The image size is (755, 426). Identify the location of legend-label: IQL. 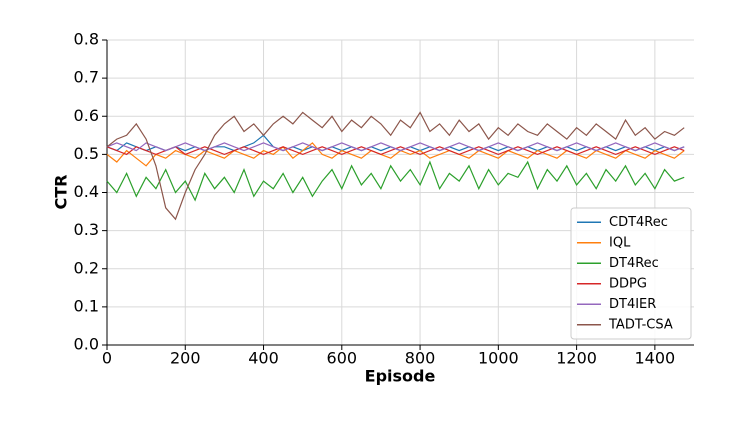
(620, 242).